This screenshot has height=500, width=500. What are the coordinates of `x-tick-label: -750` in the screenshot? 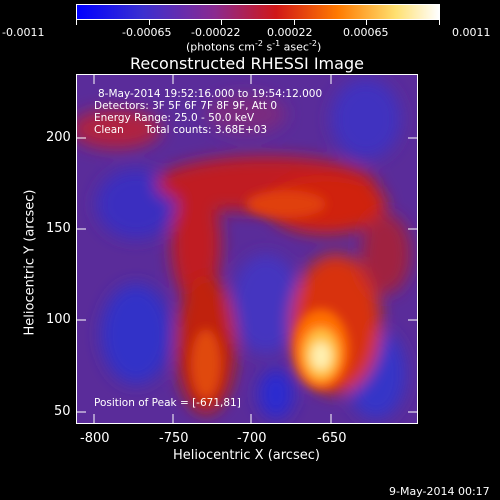 It's located at (174, 438).